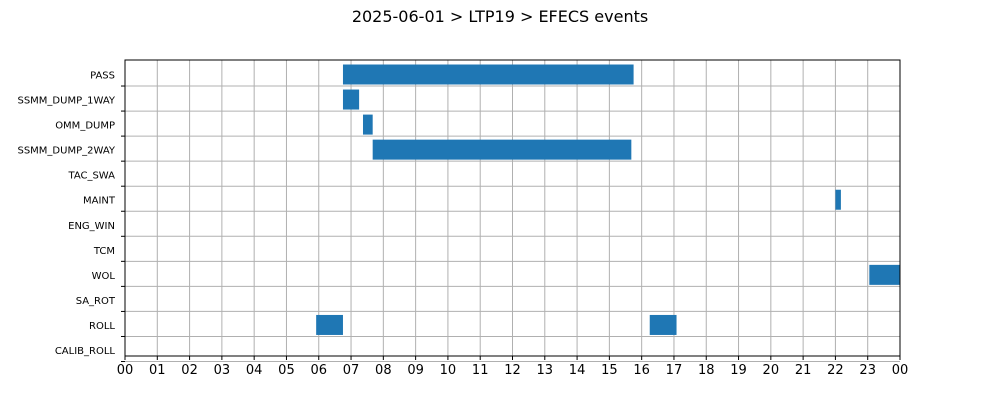 Image resolution: width=1000 pixels, height=400 pixels. I want to click on x-tick-label: 18, so click(706, 370).